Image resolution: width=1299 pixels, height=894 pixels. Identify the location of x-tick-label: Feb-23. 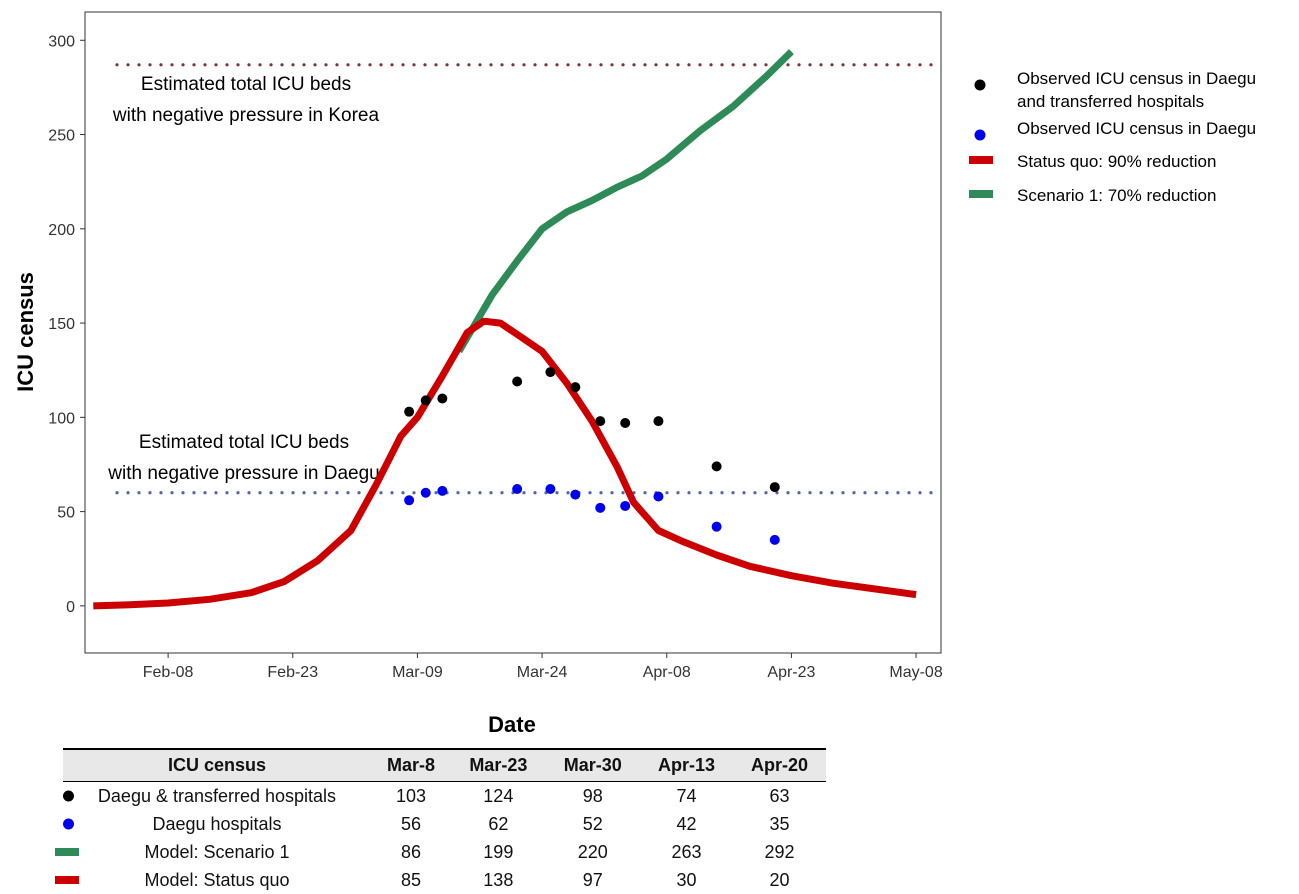
(292, 672).